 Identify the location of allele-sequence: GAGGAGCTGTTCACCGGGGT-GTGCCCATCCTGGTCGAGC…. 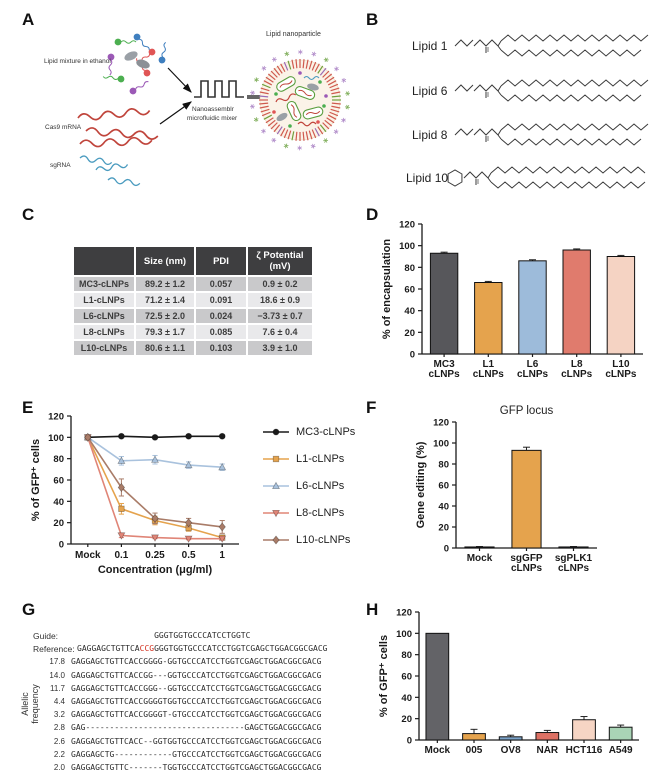
(196, 715).